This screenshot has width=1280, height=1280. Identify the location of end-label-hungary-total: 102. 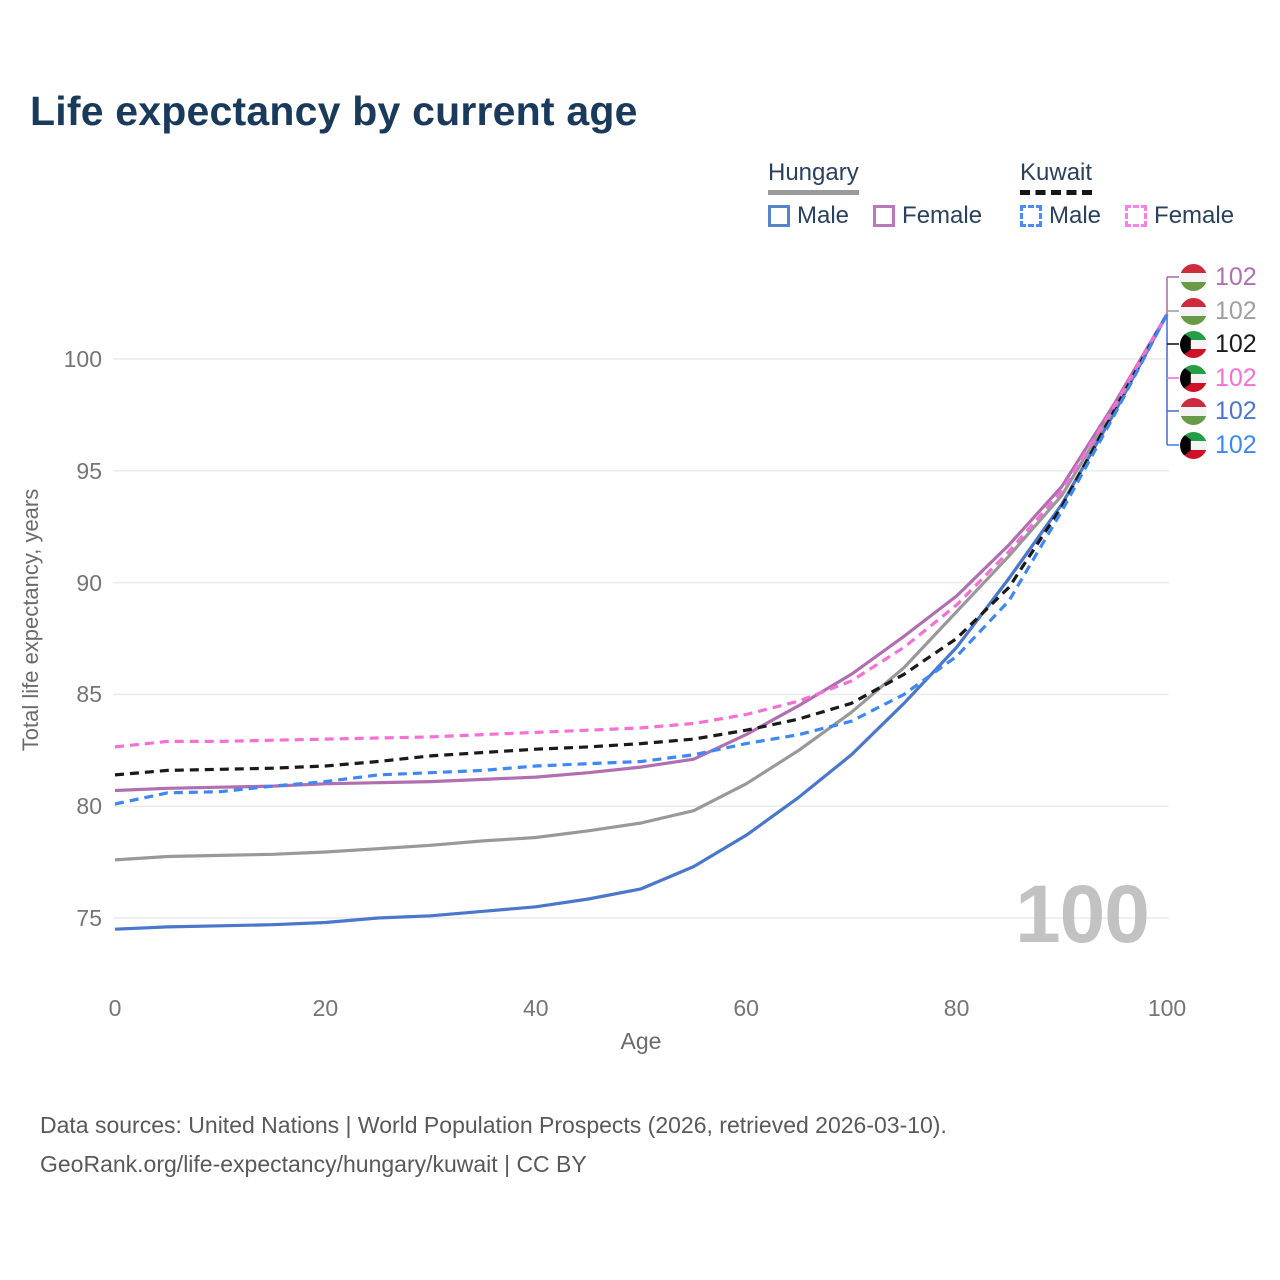
(1218, 311).